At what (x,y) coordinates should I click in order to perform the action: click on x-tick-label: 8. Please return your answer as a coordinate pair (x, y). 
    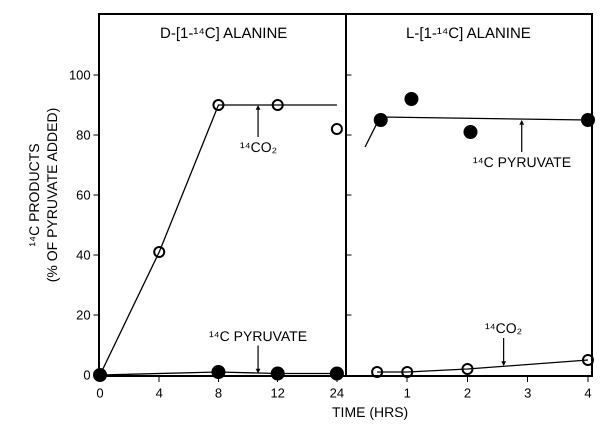
    Looking at the image, I should click on (218, 392).